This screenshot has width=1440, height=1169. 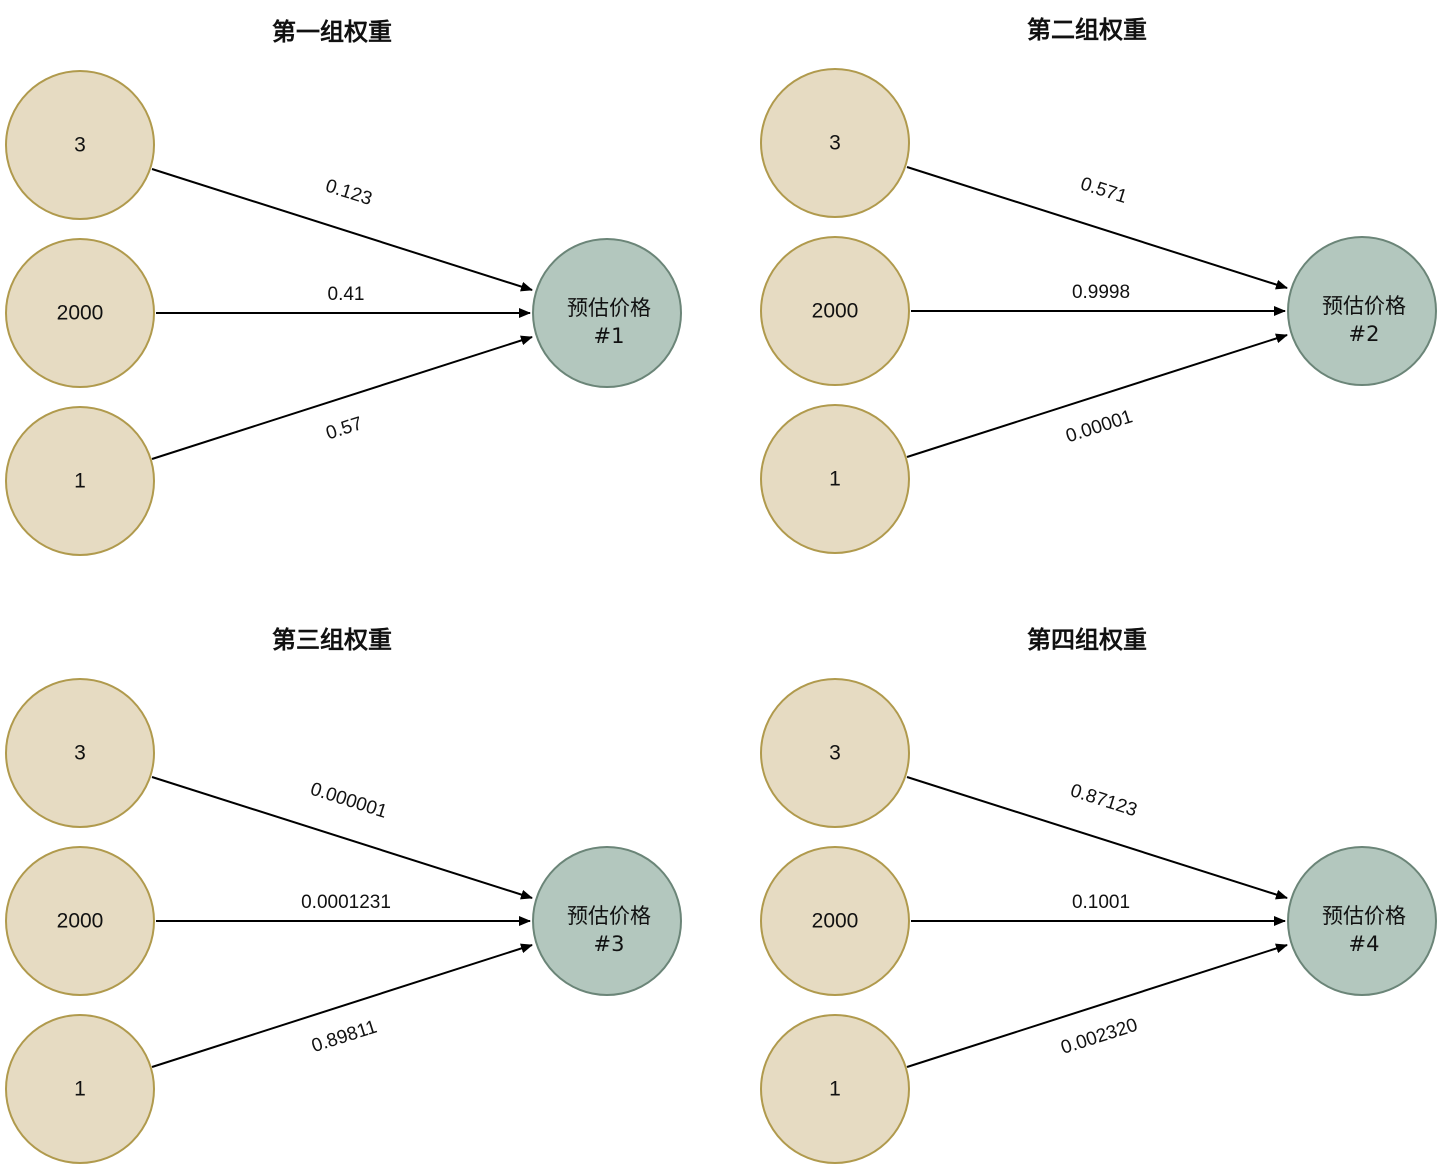 What do you see at coordinates (609, 336) in the screenshot?
I see `output-index: #1` at bounding box center [609, 336].